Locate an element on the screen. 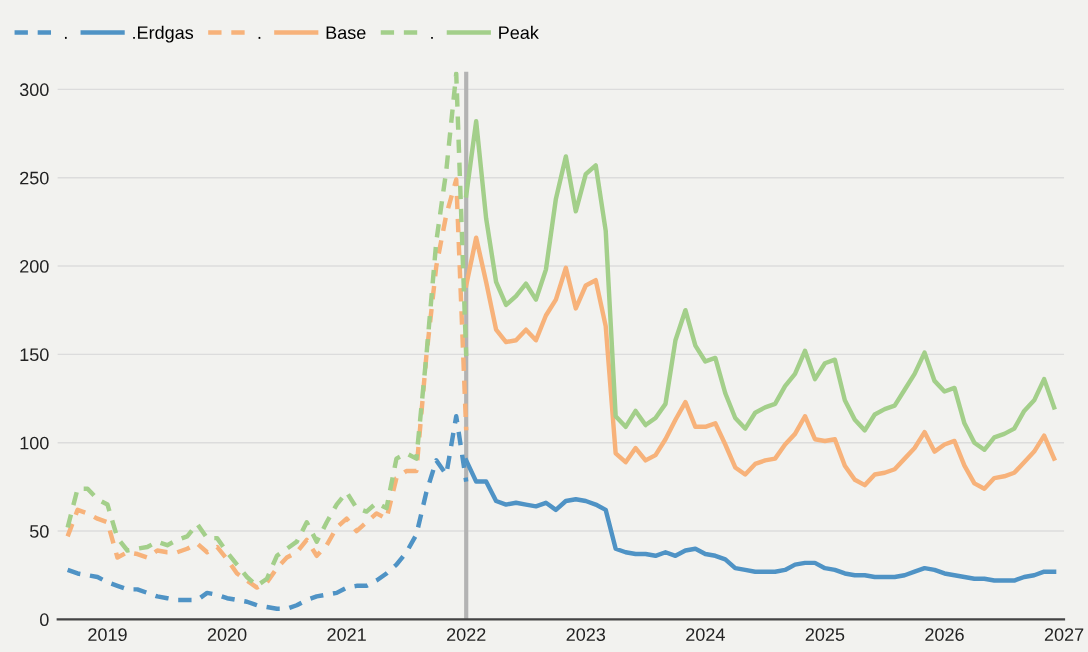 This screenshot has height=652, width=1088. legend-label: Base is located at coordinates (346, 33).